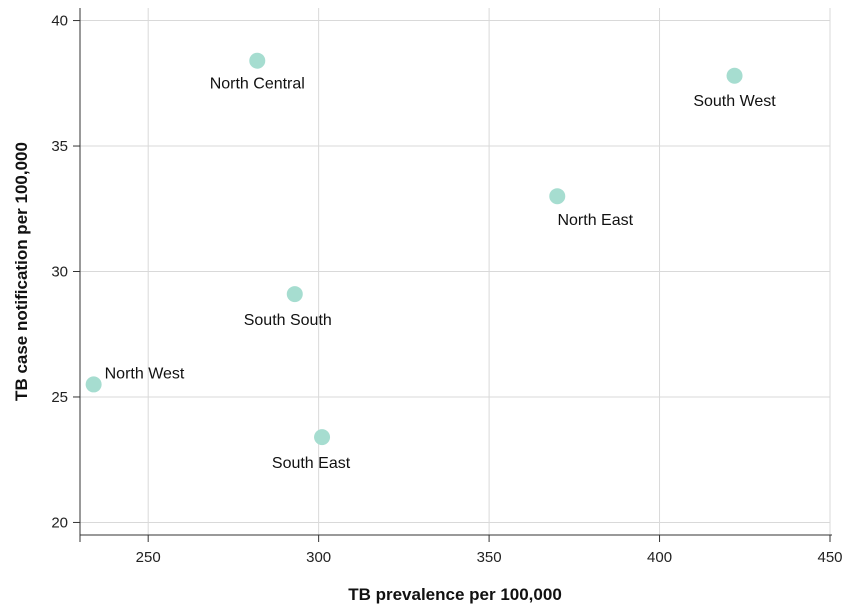 The height and width of the screenshot is (609, 845). I want to click on point-label: North Central, so click(257, 84).